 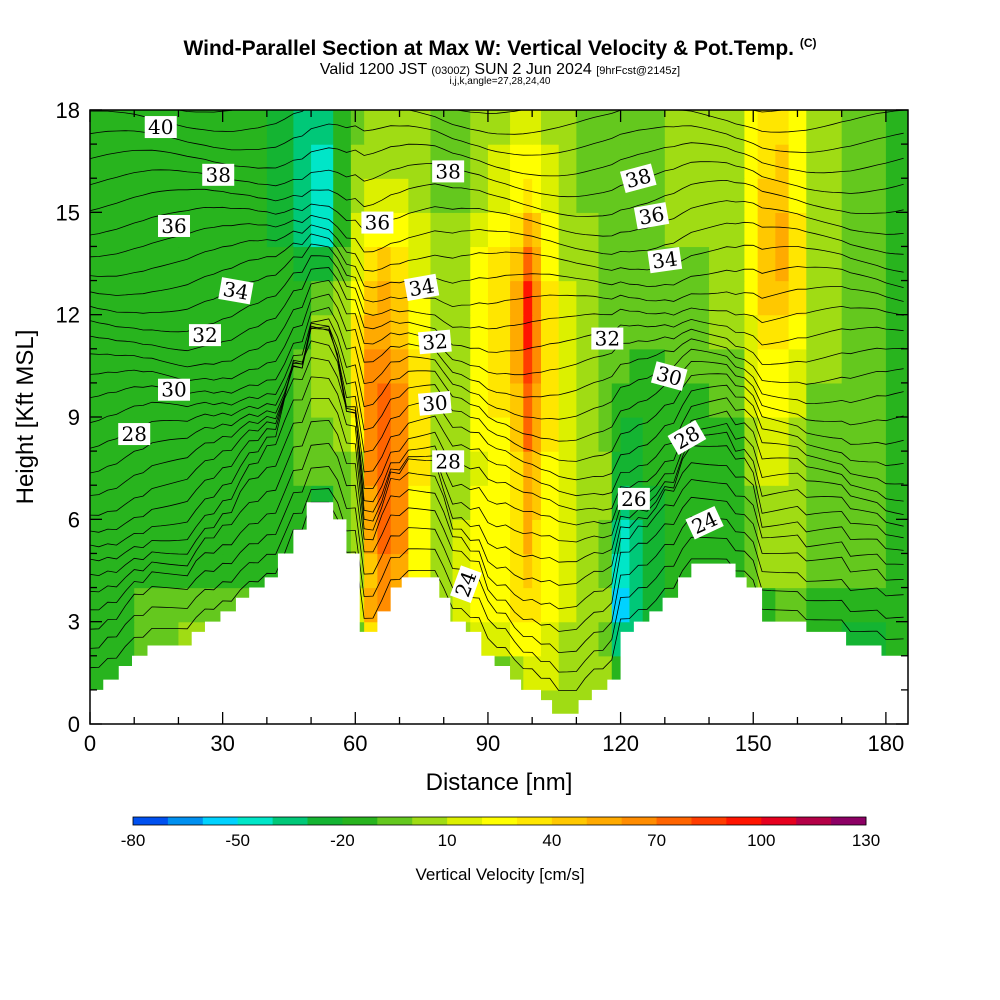 I want to click on colorbar-tick-label: 40, so click(x=551, y=840).